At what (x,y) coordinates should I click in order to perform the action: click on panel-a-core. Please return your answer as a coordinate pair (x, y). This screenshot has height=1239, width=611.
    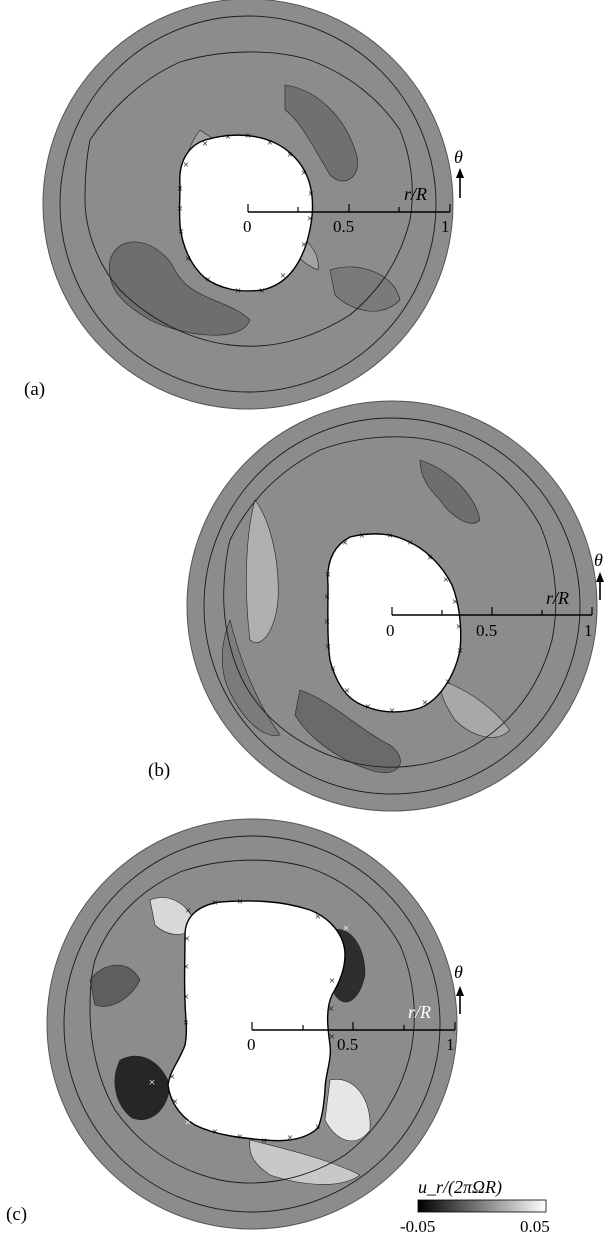
    Looking at the image, I should click on (246, 213).